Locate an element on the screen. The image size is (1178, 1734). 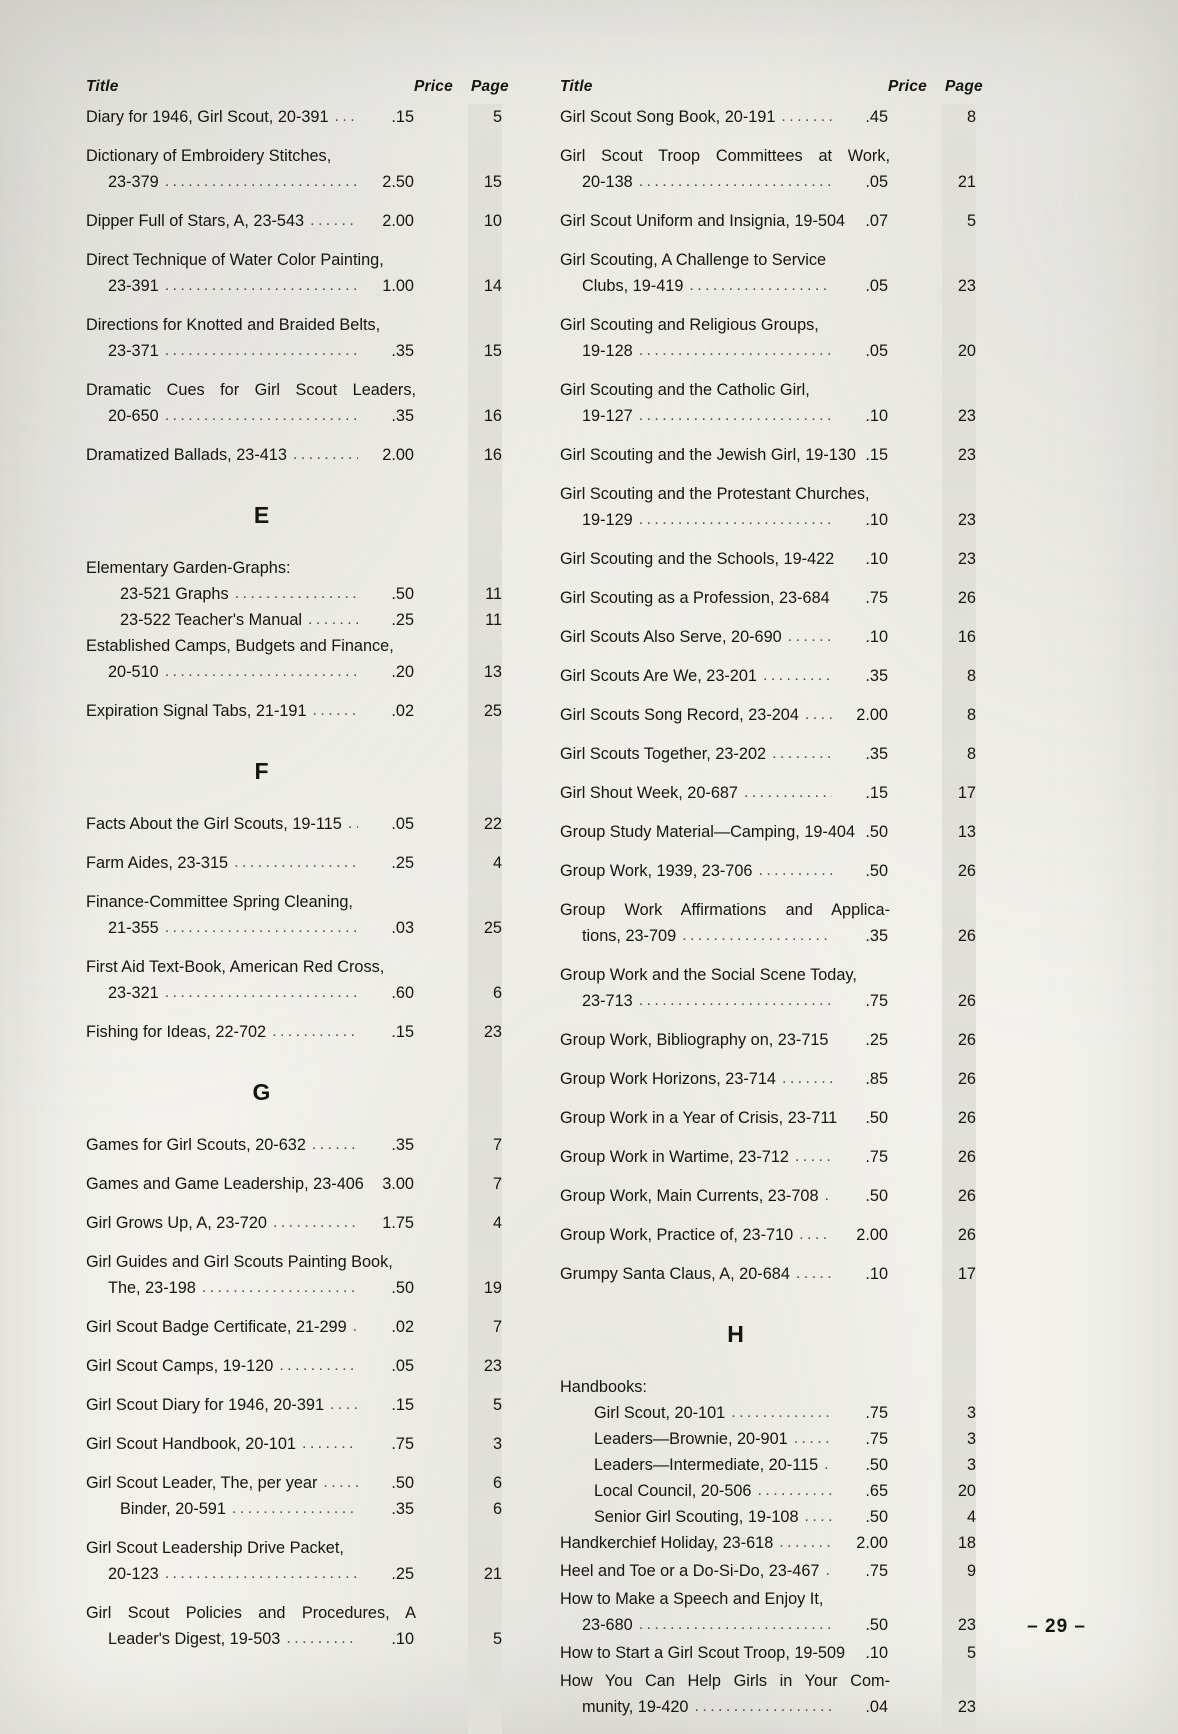
entry-title: Dramatic Cues for Girl Scout Leaders, is located at coordinates (251, 390).